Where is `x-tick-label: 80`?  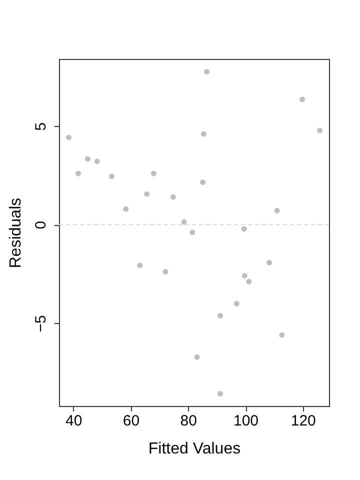
x-tick-label: 80 is located at coordinates (188, 421).